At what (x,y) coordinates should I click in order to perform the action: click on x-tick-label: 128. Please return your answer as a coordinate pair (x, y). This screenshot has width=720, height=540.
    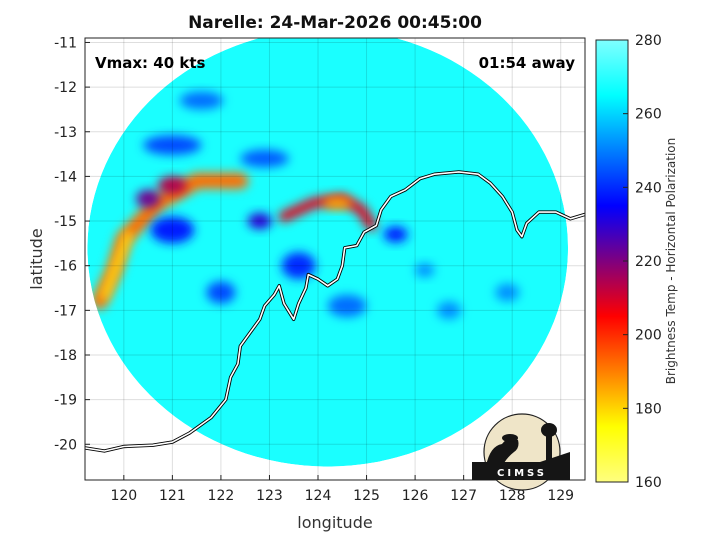
    Looking at the image, I should click on (512, 496).